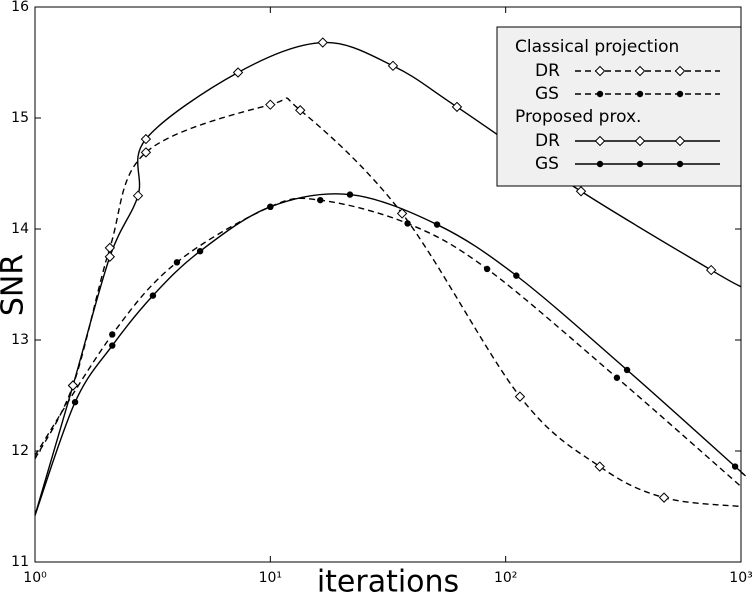  I want to click on y-tick-label: 11, so click(20, 562).